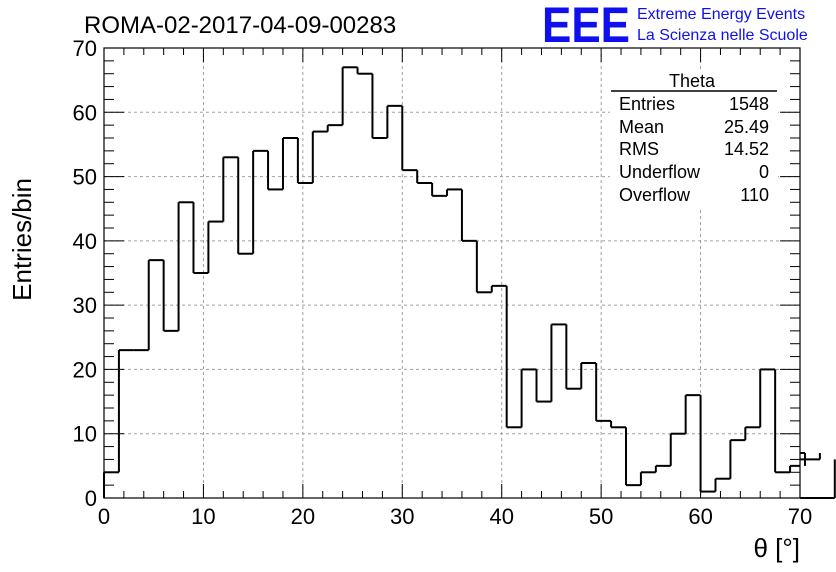  Describe the element at coordinates (402, 516) in the screenshot. I see `x-tick-label: 30` at that location.